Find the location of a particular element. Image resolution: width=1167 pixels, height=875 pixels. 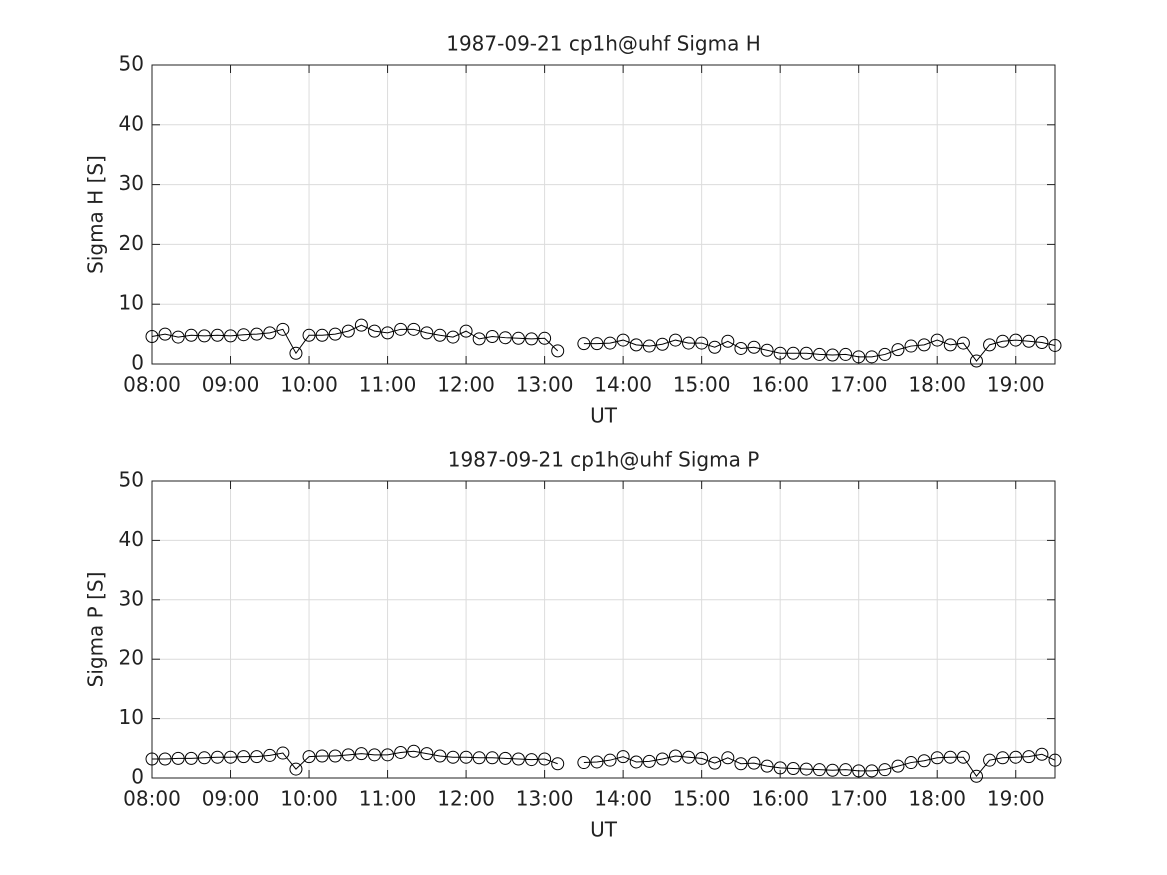

x-tick-label: 11:00 is located at coordinates (388, 799).